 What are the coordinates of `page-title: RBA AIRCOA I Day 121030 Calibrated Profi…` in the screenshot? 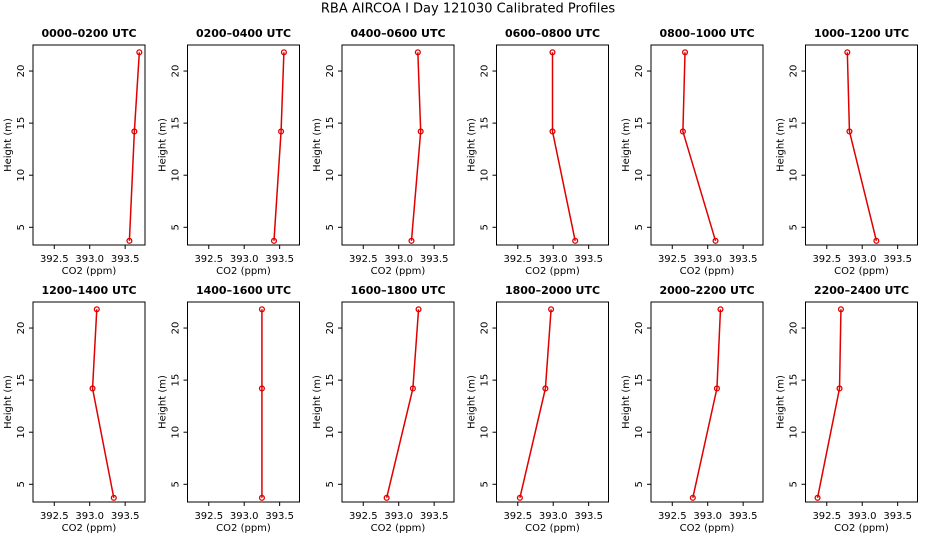 It's located at (468, 9).